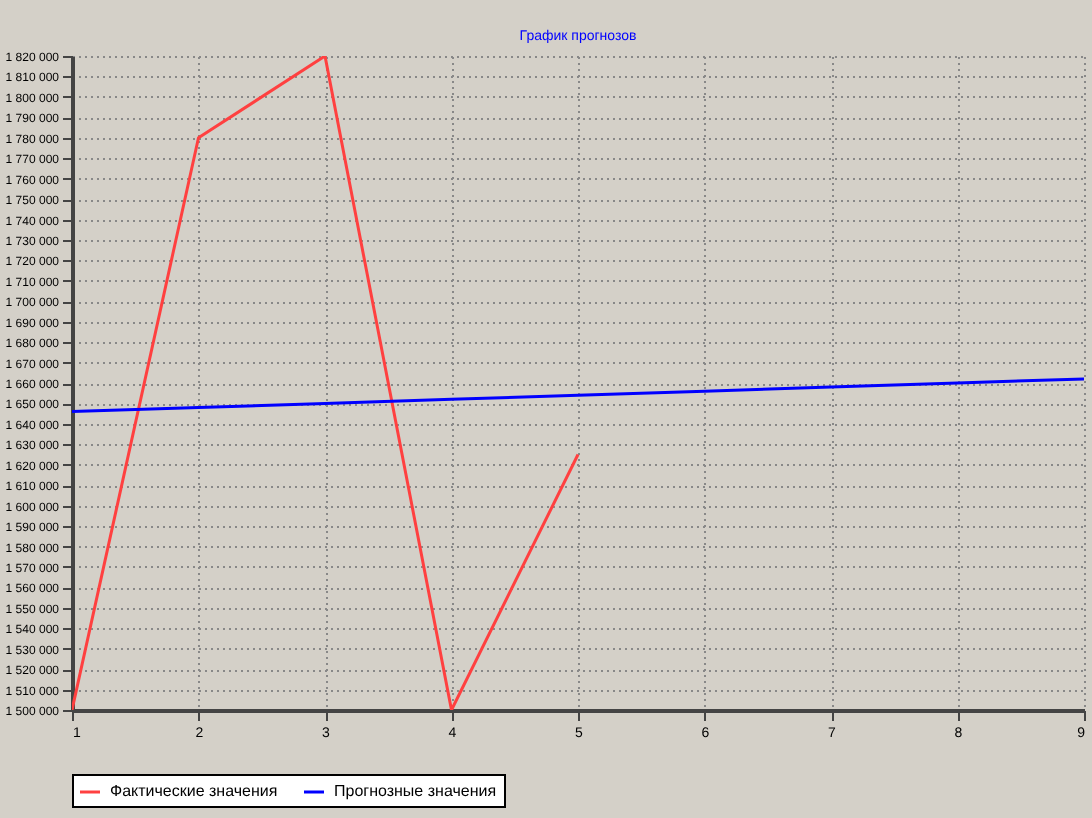 Image resolution: width=1092 pixels, height=818 pixels. What do you see at coordinates (578, 395) in the screenshot?
I see `line-series` at bounding box center [578, 395].